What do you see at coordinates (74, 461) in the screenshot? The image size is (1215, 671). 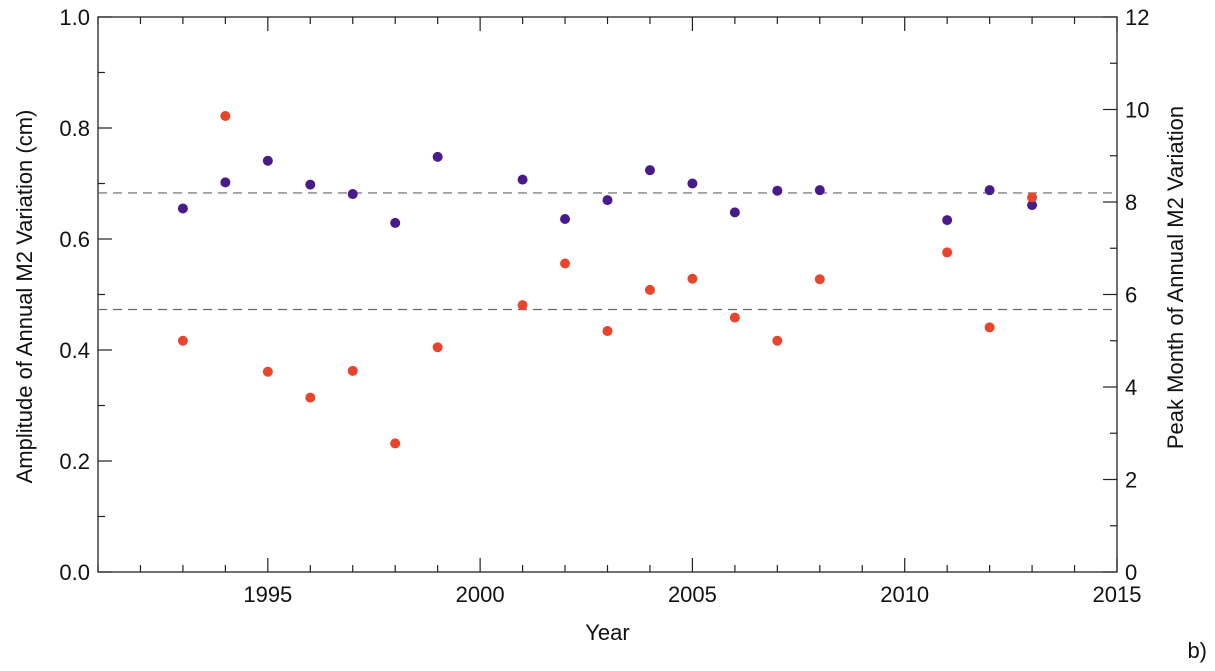 I see `y-left-tick-label: 0.2` at bounding box center [74, 461].